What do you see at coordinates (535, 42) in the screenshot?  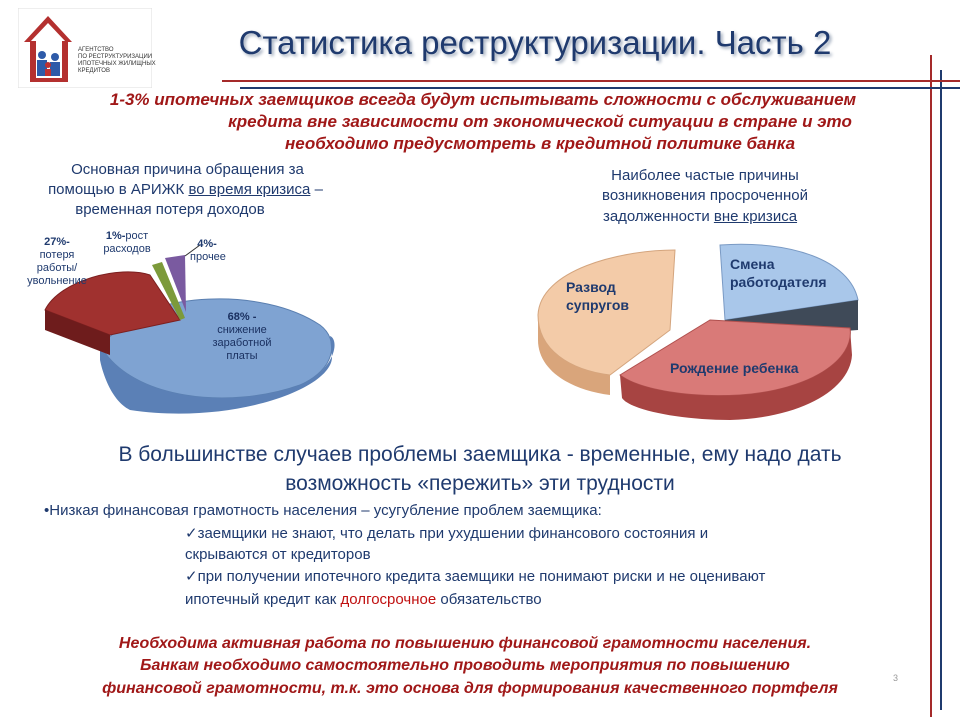 I see `slide-title: Статистика реструктуризации. Часть 2` at bounding box center [535, 42].